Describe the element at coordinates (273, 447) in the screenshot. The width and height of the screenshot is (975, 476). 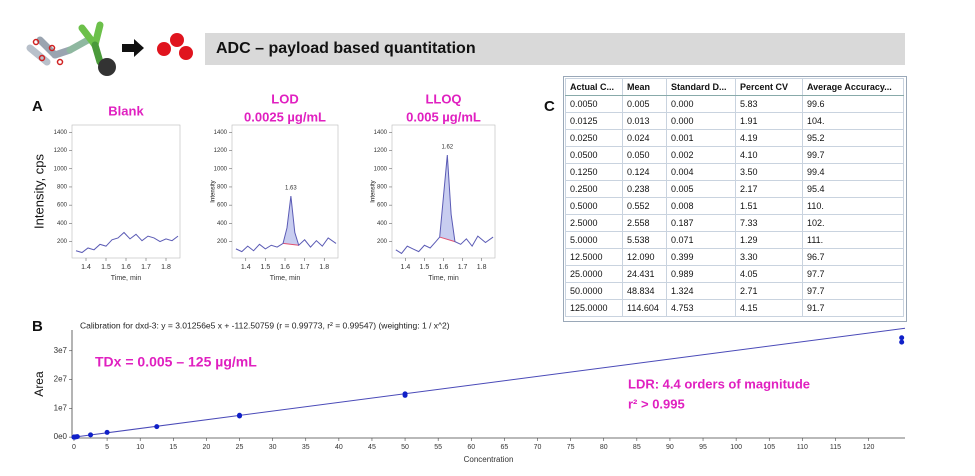
I see `x-tick-label: 30` at that location.